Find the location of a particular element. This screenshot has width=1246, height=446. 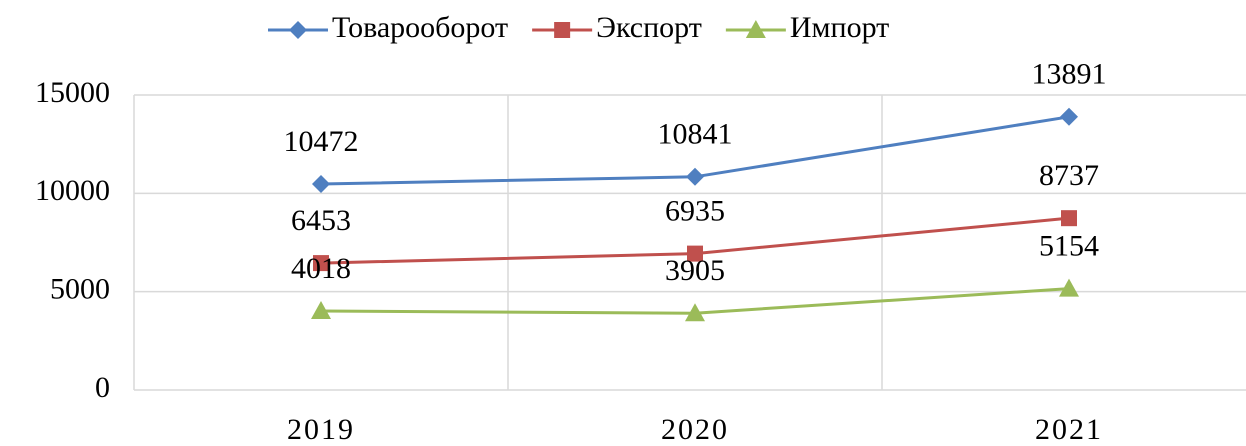

data-label: 6453 is located at coordinates (321, 220).